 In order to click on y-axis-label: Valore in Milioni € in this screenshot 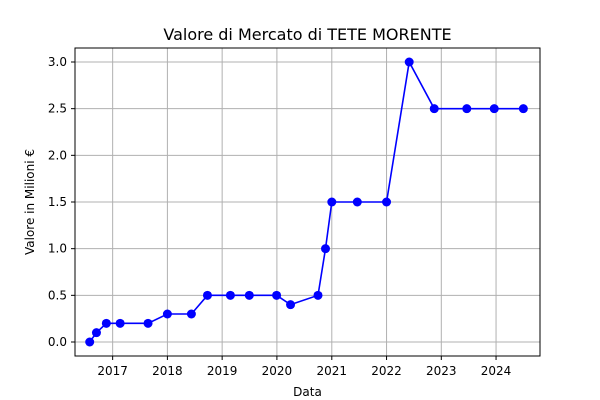, I will do `click(30, 202)`.